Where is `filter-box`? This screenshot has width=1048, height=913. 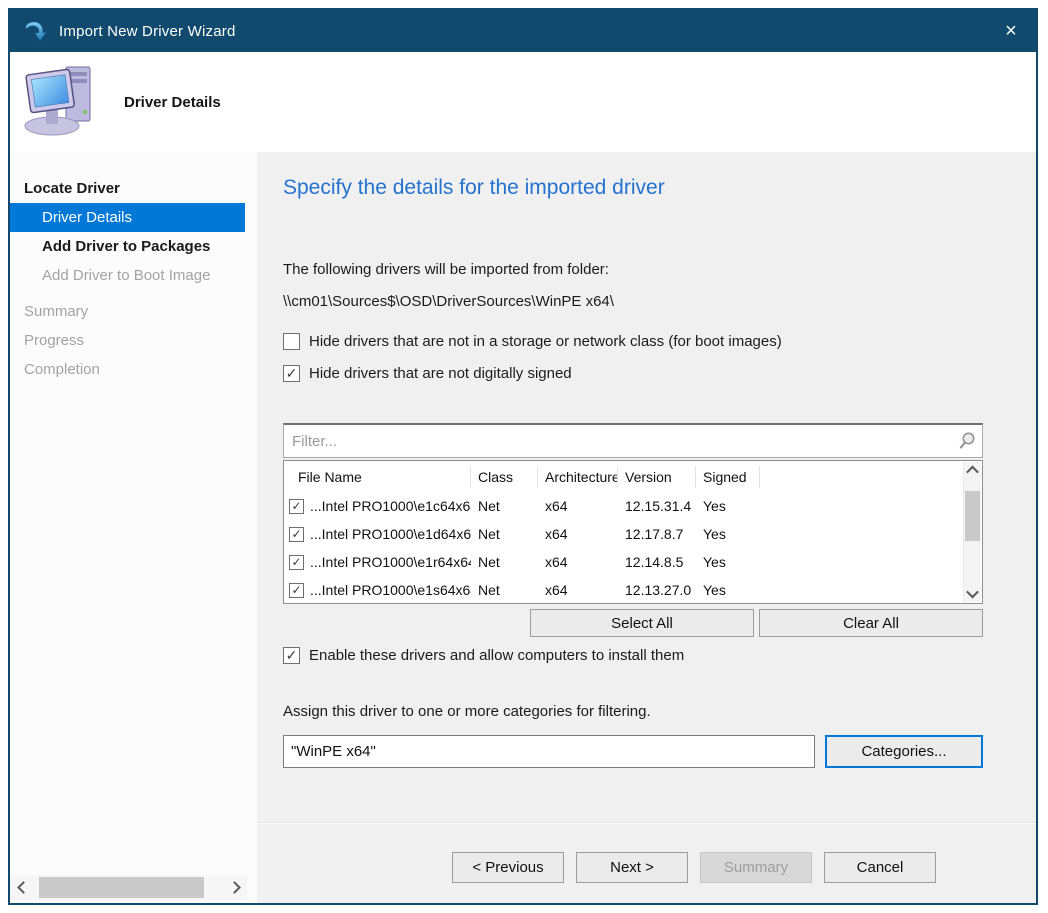
filter-box is located at coordinates (633, 440).